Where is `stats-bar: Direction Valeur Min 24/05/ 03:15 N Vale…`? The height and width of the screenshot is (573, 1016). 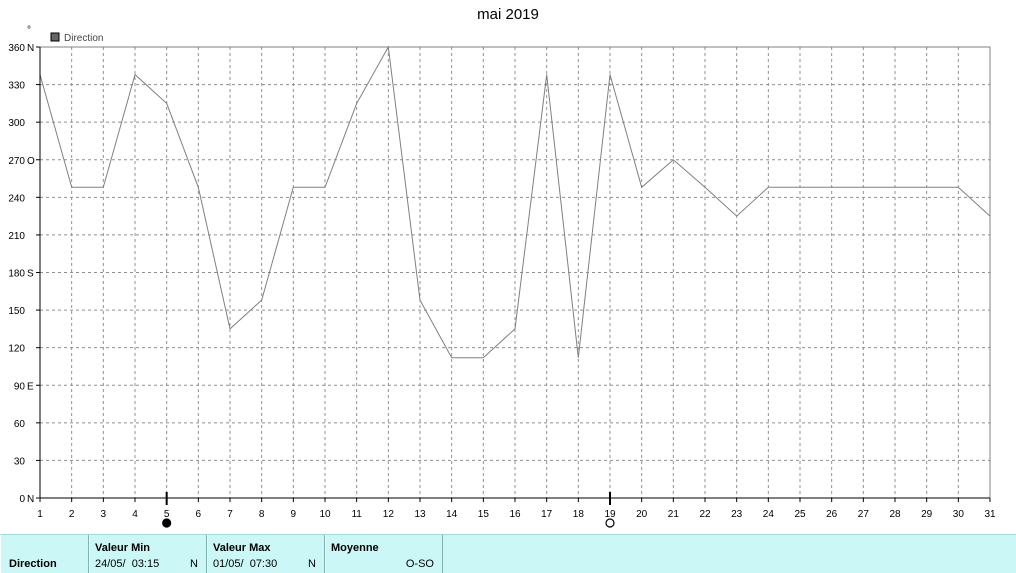 stats-bar: Direction Valeur Min 24/05/ 03:15 N Vale… is located at coordinates (508, 553).